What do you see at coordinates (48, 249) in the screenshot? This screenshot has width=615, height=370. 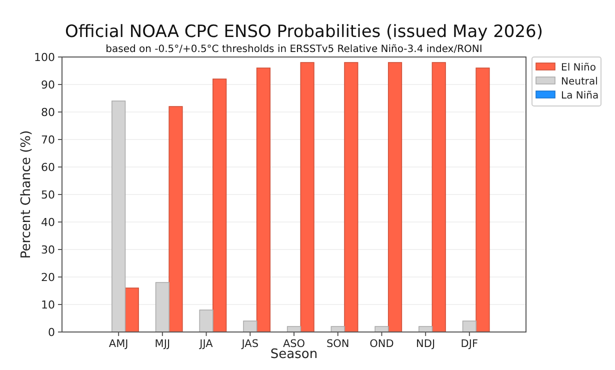 I see `y-tick-label: 30` at bounding box center [48, 249].